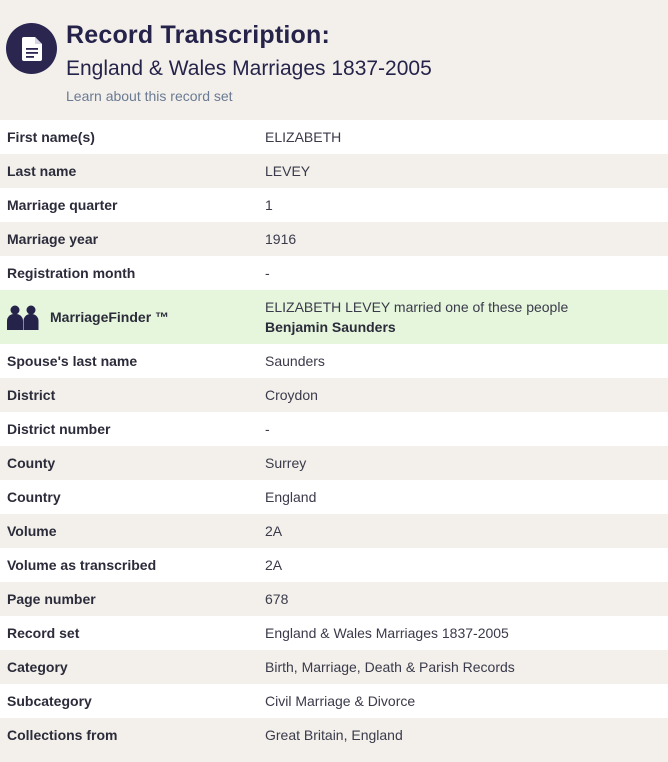 This screenshot has width=668, height=762. I want to click on table-row: Marriage year 1916, so click(334, 239).